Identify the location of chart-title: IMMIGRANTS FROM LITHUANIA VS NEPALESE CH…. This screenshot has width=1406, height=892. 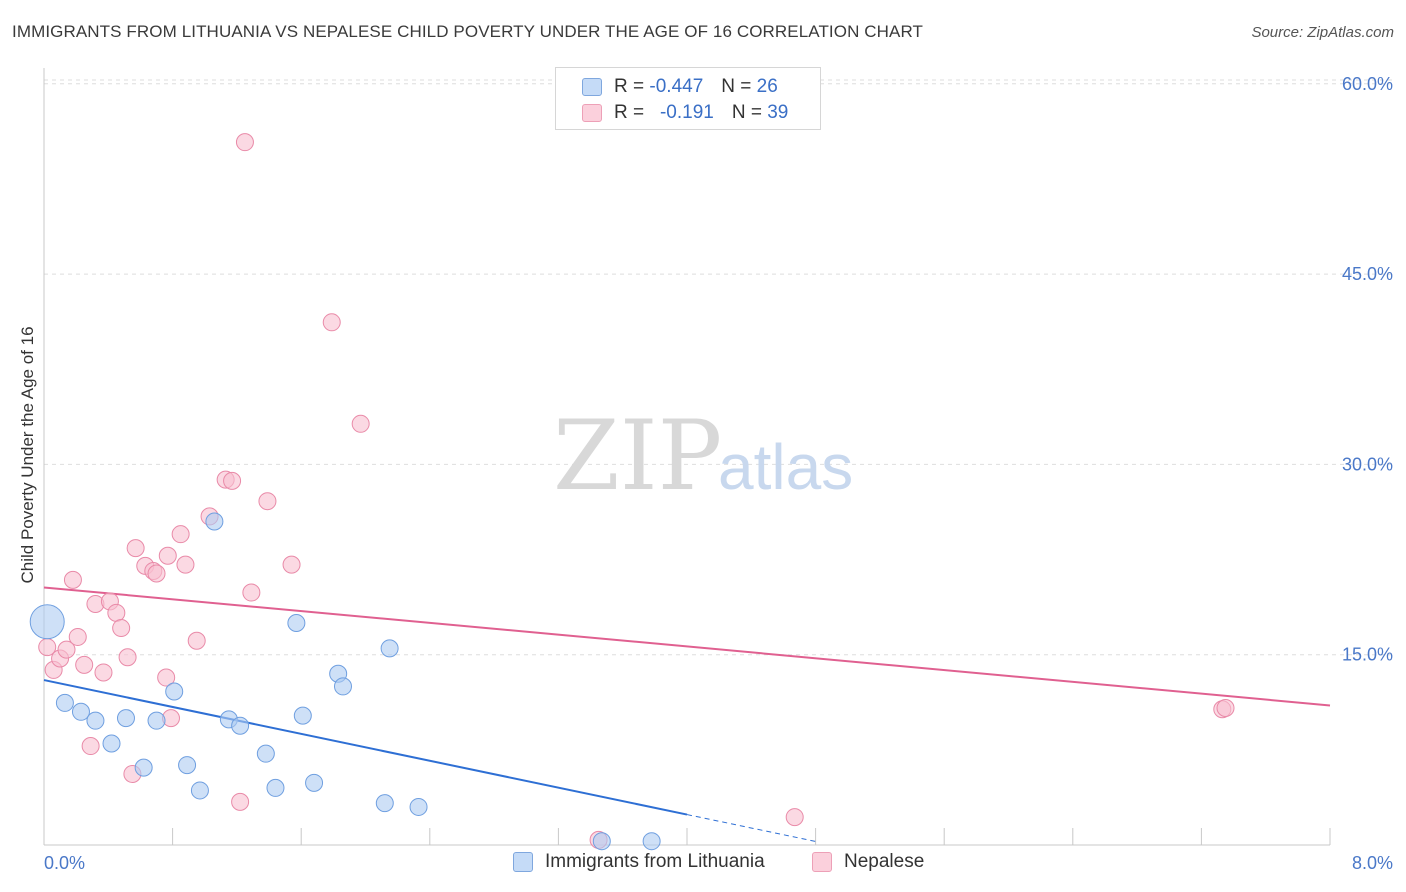
(468, 31).